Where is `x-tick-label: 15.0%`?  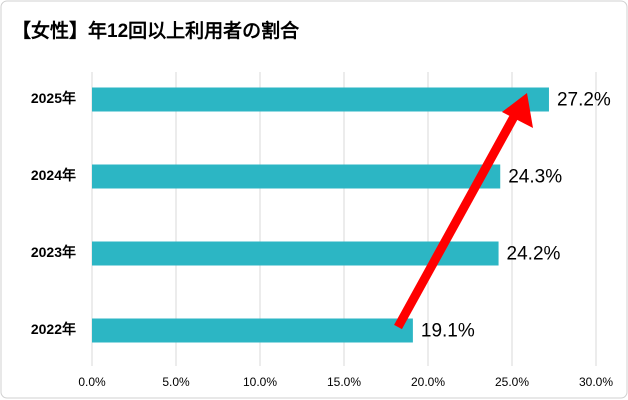
x-tick-label: 15.0% is located at coordinates (344, 382).